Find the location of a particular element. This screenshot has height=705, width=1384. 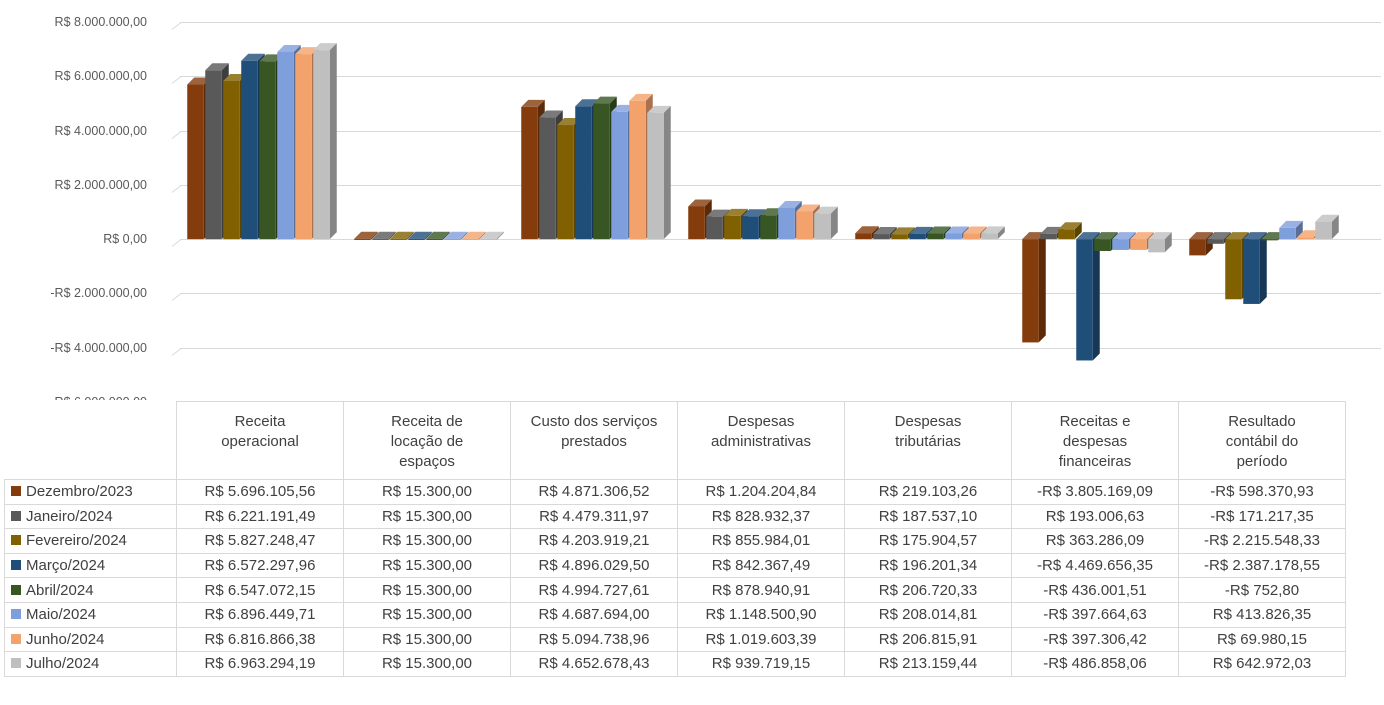

category-header-line: locação de is located at coordinates (427, 441).